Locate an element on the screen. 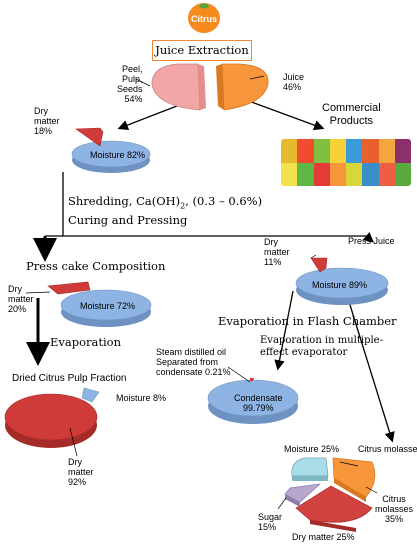 Image resolution: width=417 pixels, height=550 pixels. molasses-dry-edge is located at coordinates (333, 526).